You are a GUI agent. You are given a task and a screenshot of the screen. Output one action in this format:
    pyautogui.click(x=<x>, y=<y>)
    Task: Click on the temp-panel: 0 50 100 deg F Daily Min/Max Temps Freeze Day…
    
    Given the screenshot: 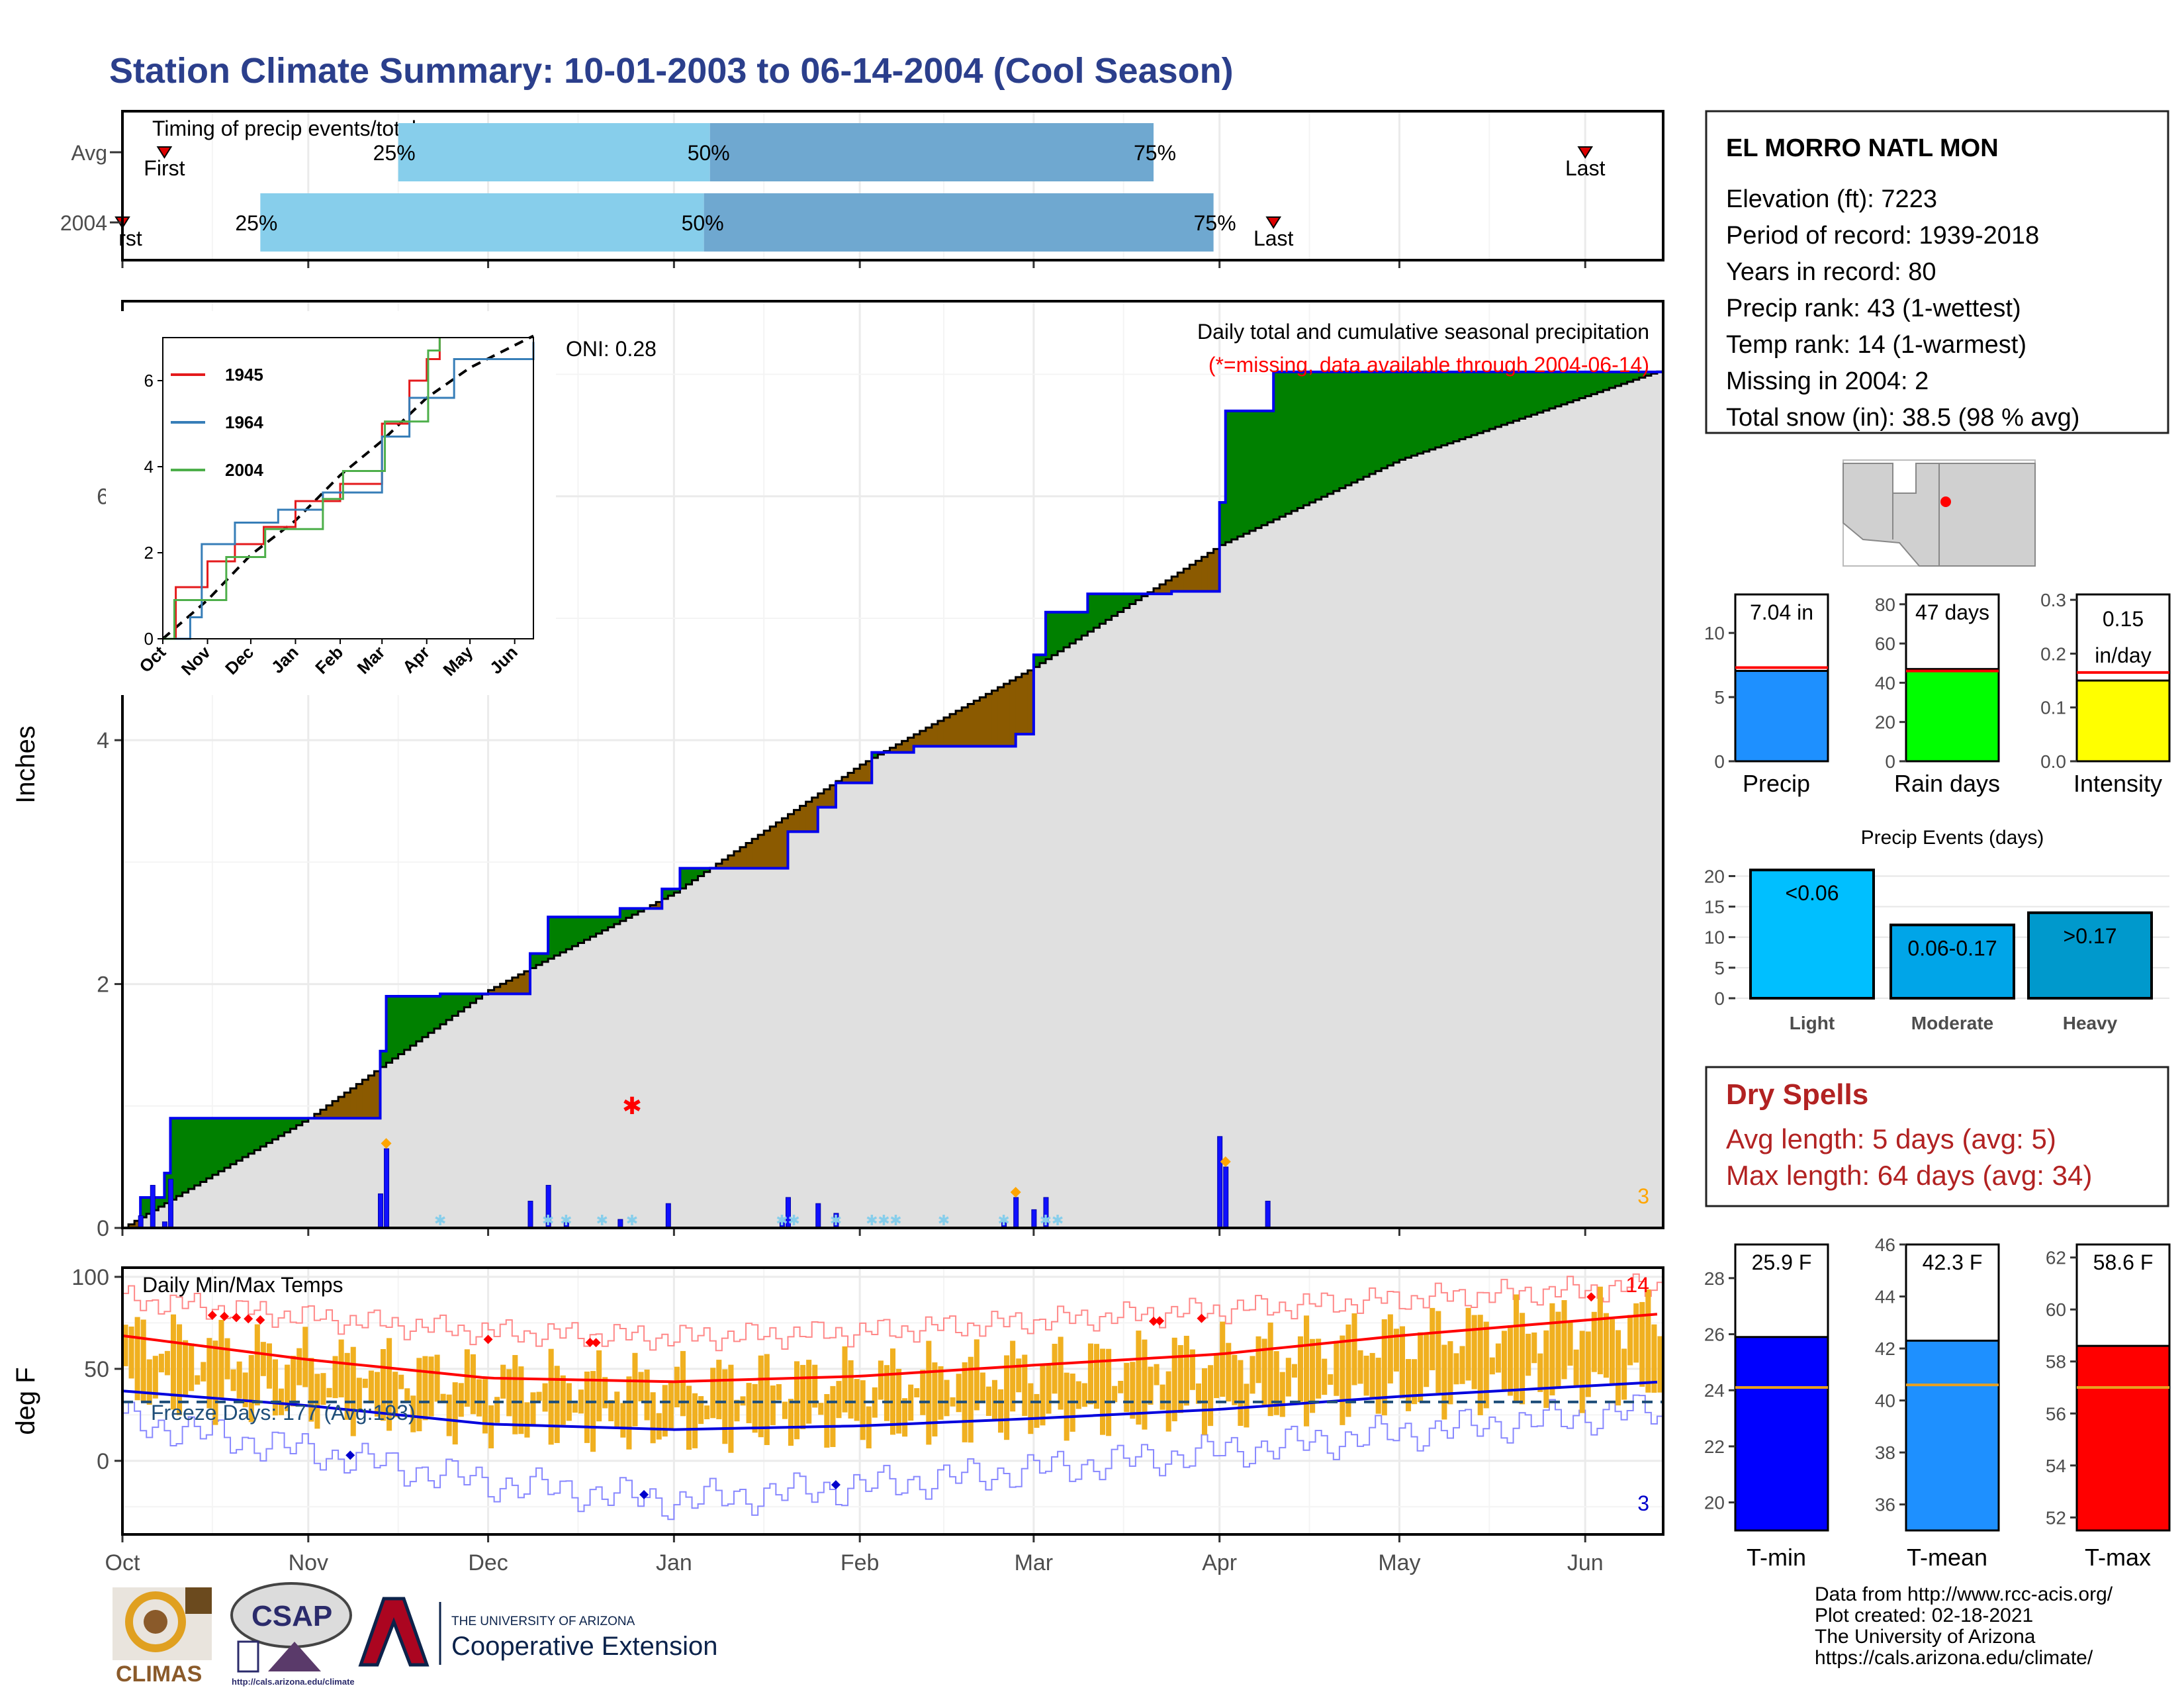 What is the action you would take?
    pyautogui.click(x=837, y=1403)
    